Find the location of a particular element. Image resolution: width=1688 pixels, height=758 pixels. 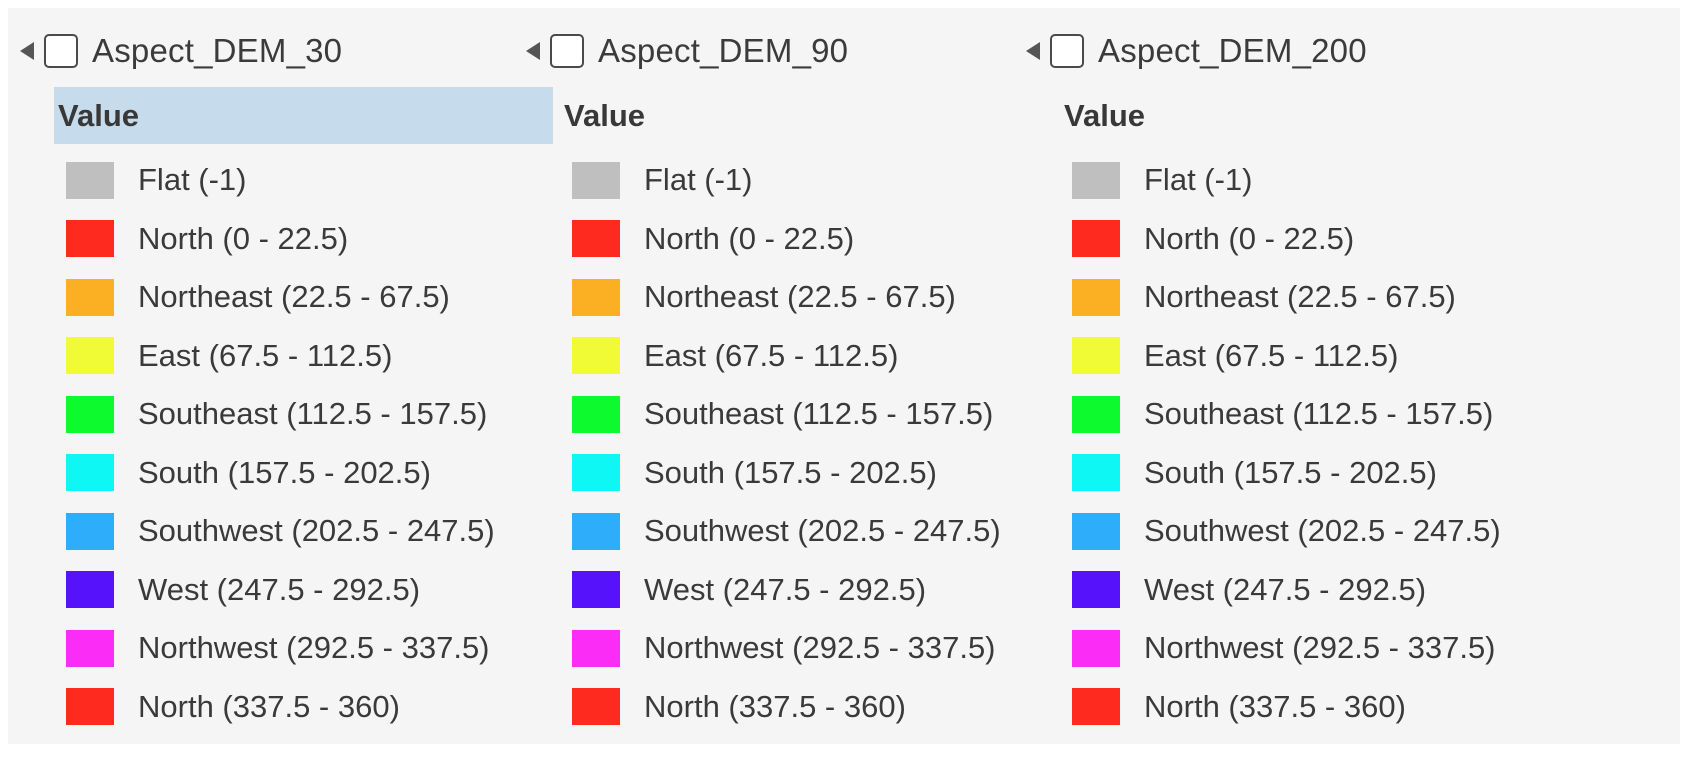

layer-name: Aspect_DEM_200 is located at coordinates (1232, 50).